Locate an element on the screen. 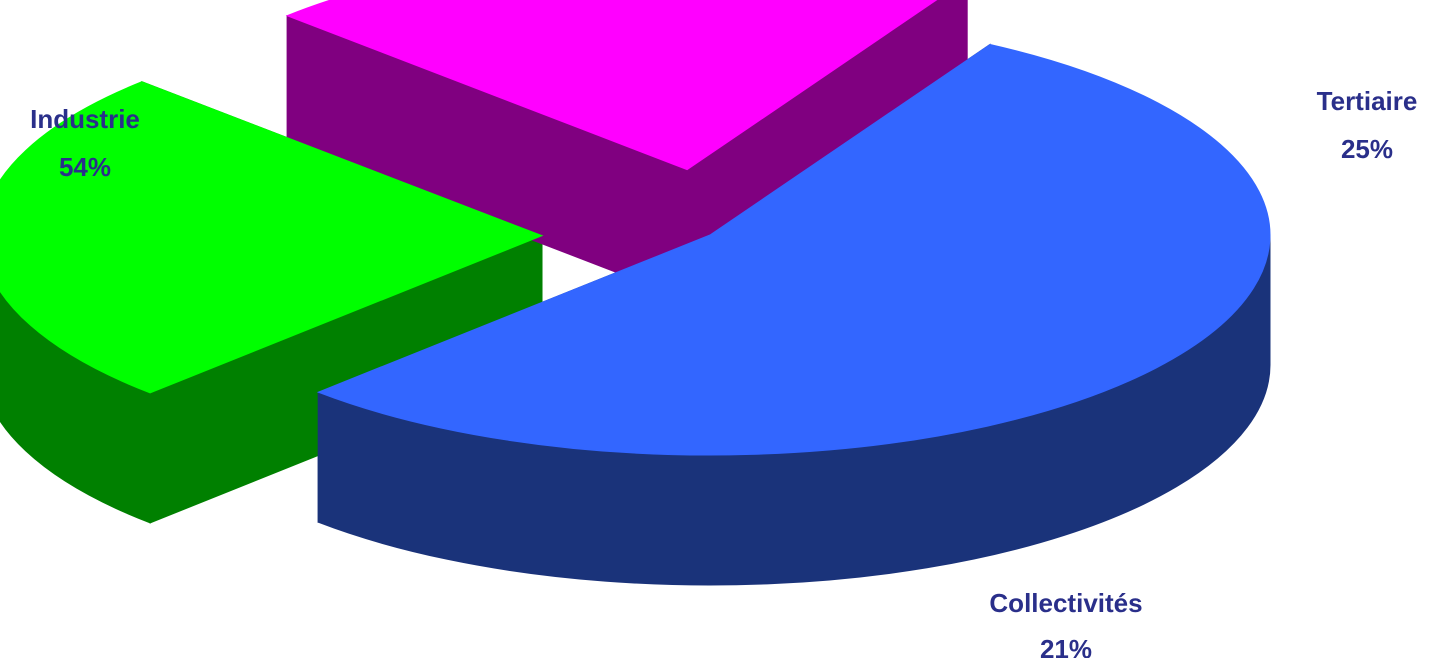 Image resolution: width=1438 pixels, height=658 pixels. slice-value-label-1: 25% is located at coordinates (1367, 149).